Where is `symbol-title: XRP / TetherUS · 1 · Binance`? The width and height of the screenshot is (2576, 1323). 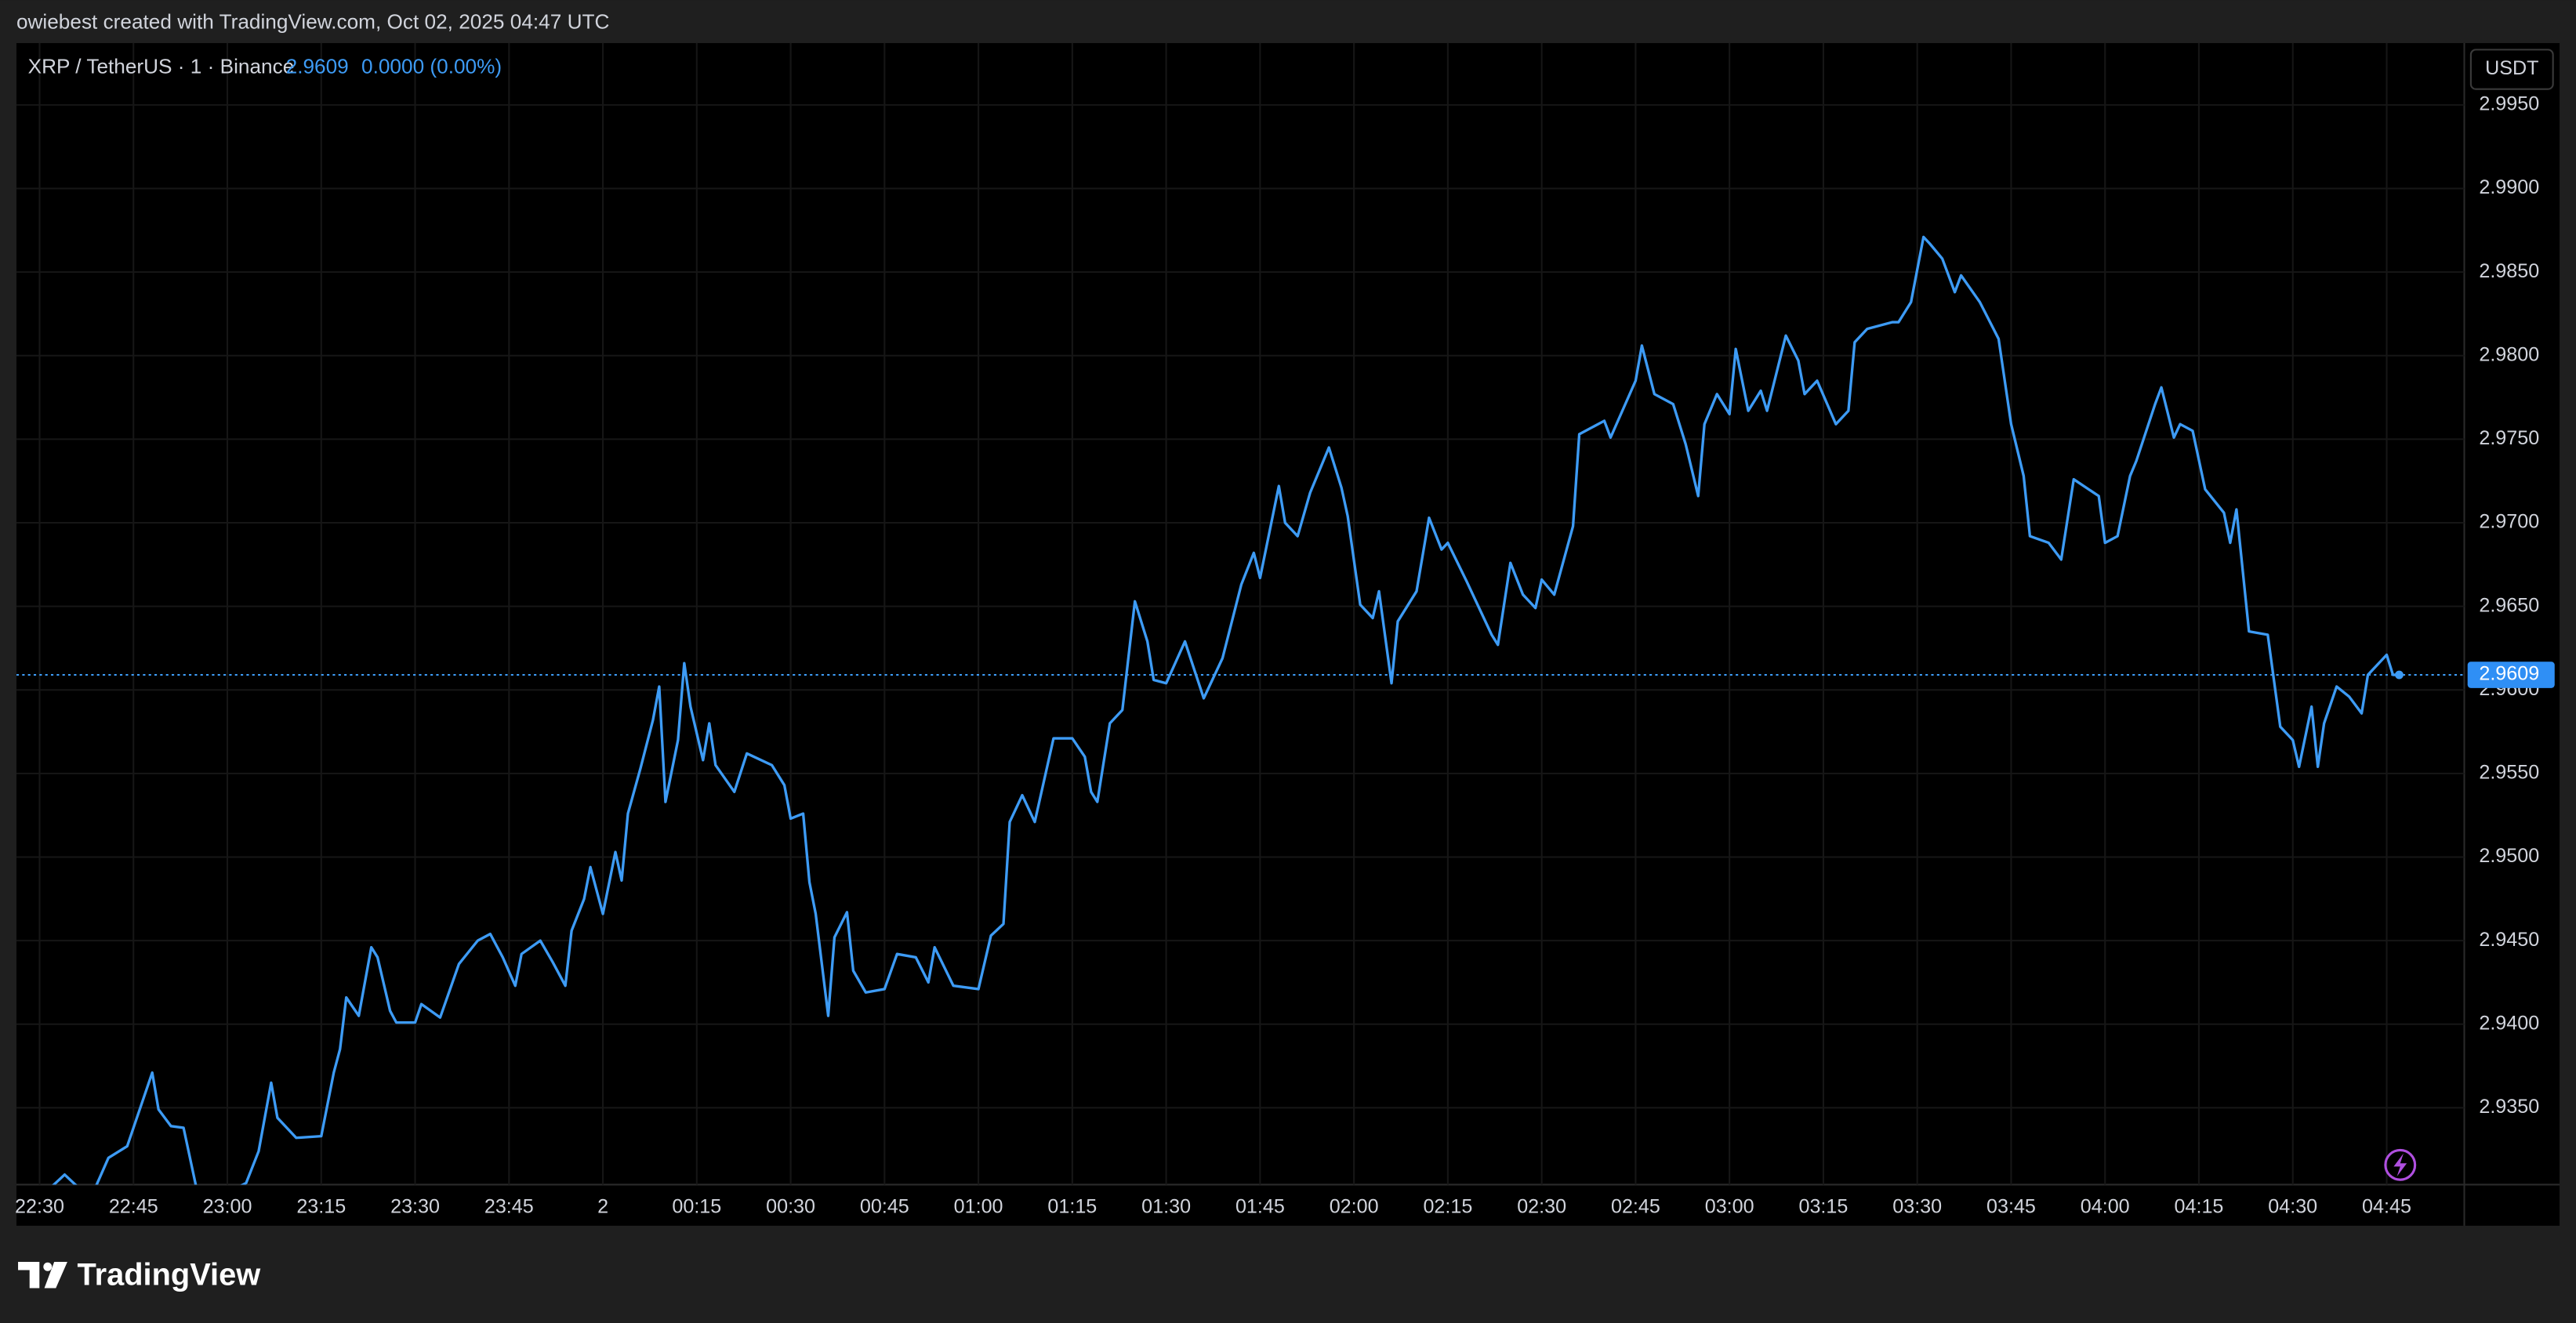
symbol-title: XRP / TetherUS · 1 · Binance is located at coordinates (162, 66).